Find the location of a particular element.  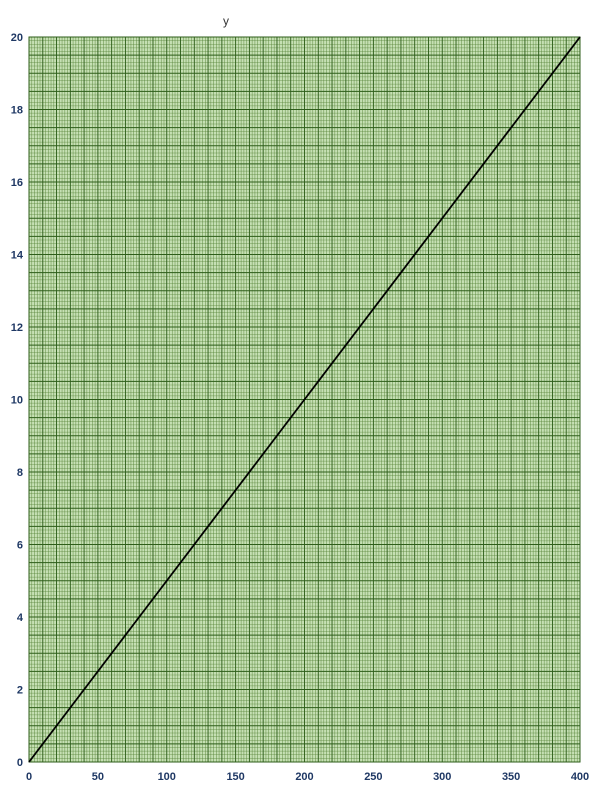

x-tick-label: 400 is located at coordinates (580, 777).